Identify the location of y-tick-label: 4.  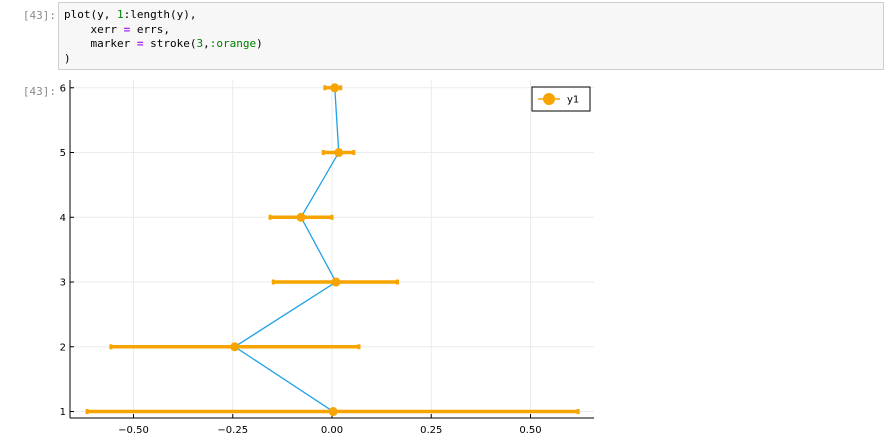
(63, 218).